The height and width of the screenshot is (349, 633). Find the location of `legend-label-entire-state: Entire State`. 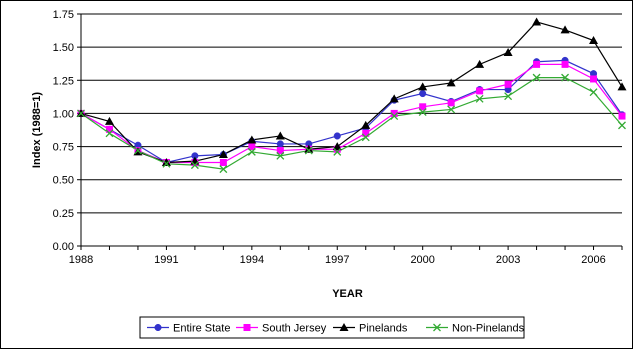

legend-label-entire-state: Entire State is located at coordinates (201, 329).